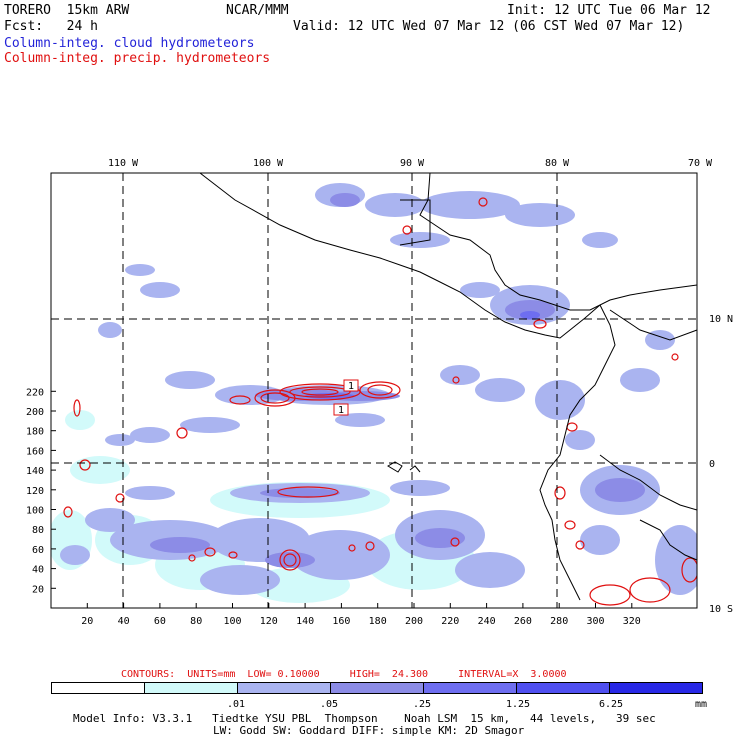 The height and width of the screenshot is (740, 740). Describe the element at coordinates (257, 10) in the screenshot. I see `org-label: NCAR/MMM` at that location.